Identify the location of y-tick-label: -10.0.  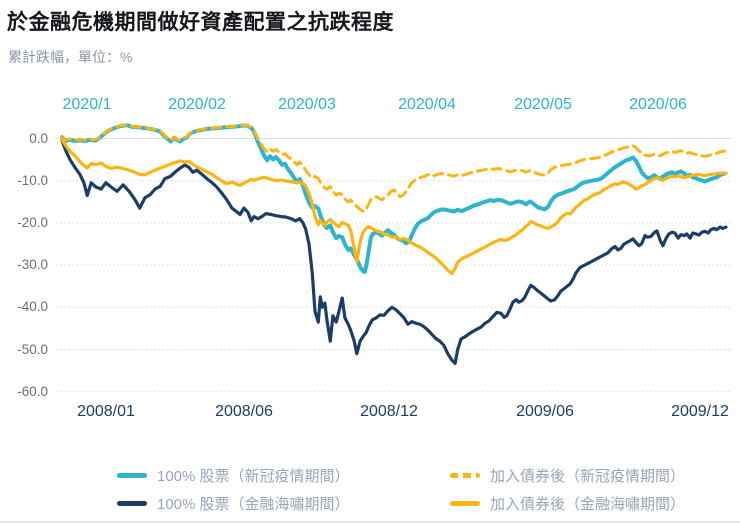
(32, 180).